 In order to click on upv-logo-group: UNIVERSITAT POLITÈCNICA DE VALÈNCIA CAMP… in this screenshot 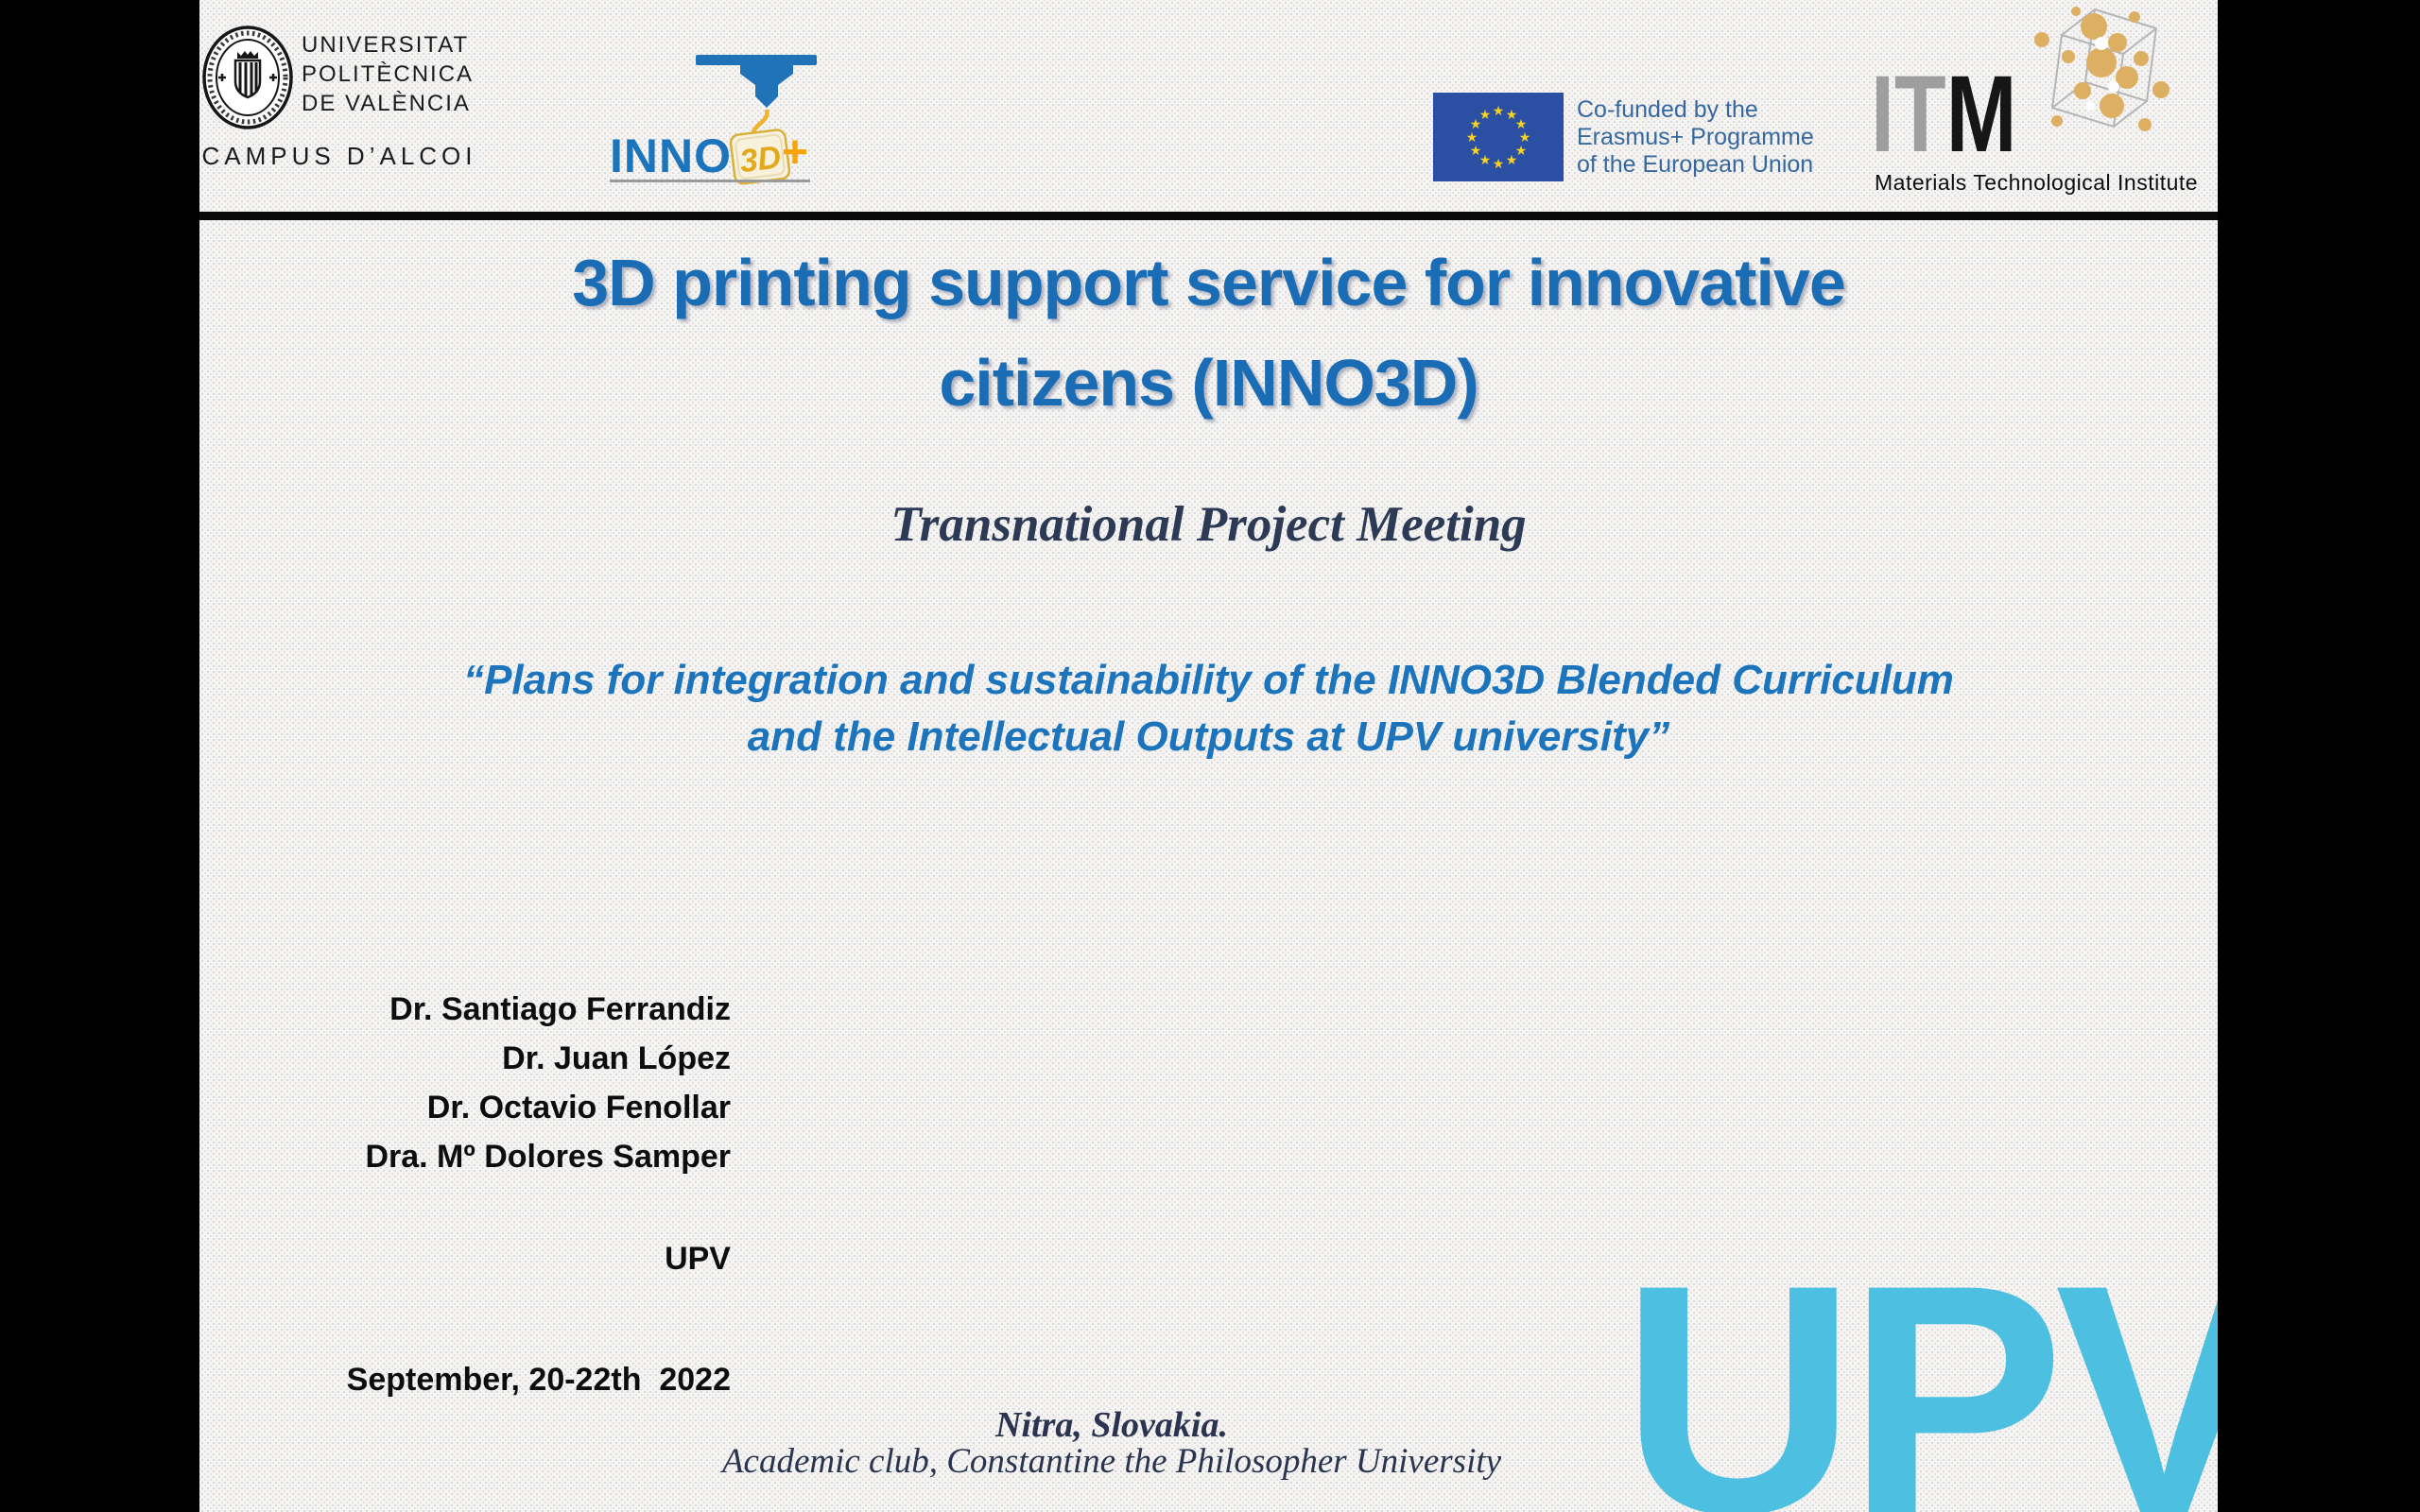, I will do `click(339, 107)`.